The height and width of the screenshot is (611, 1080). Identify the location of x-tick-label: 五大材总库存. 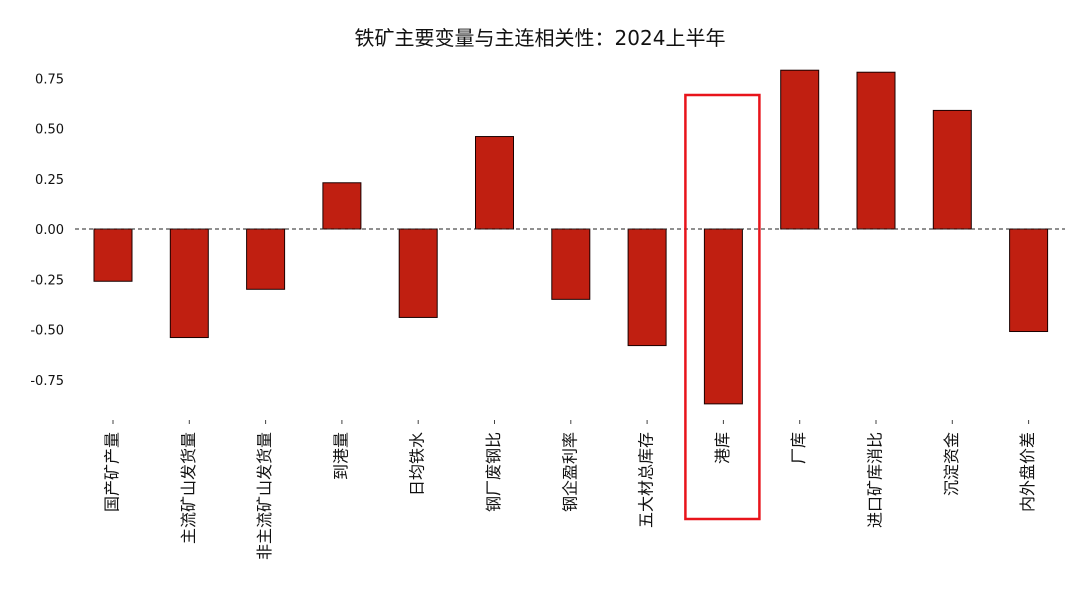
(646, 480).